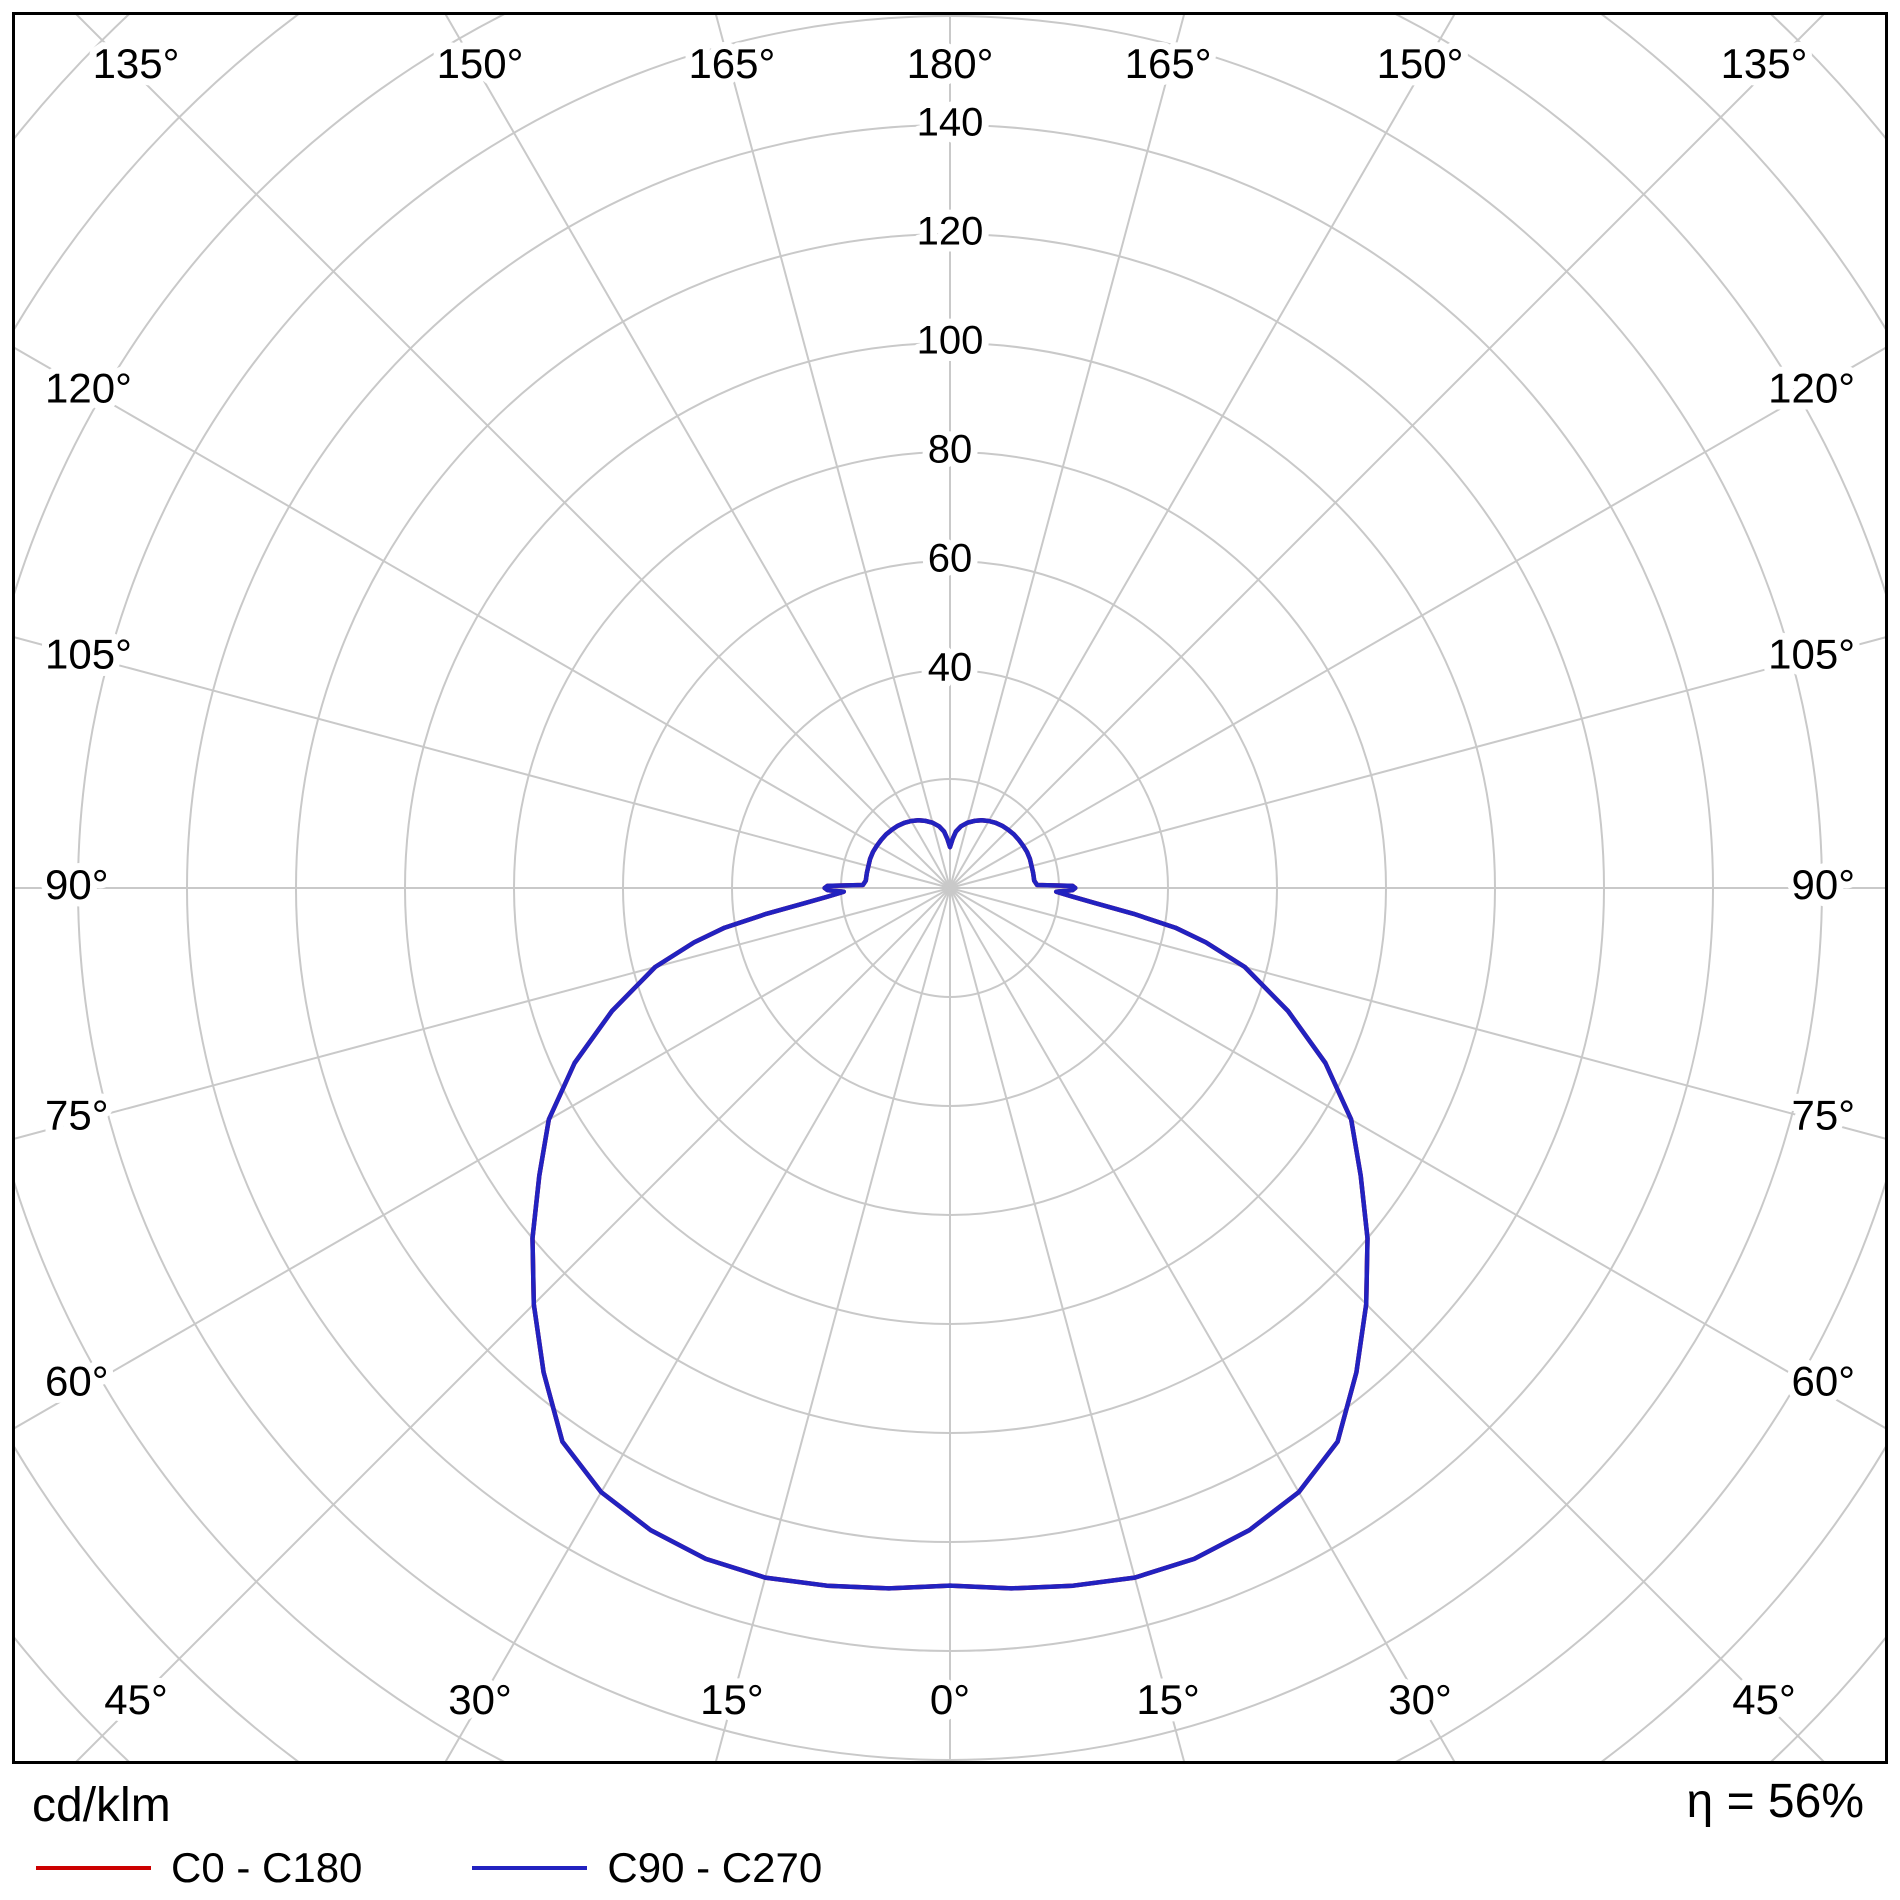 Image resolution: width=1900 pixels, height=1900 pixels. Describe the element at coordinates (950, 668) in the screenshot. I see `tick-label: 40` at that location.